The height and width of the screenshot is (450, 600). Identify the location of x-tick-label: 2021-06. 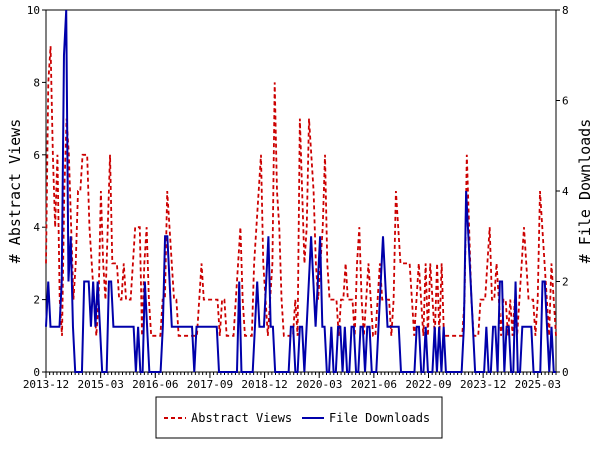
(374, 384).